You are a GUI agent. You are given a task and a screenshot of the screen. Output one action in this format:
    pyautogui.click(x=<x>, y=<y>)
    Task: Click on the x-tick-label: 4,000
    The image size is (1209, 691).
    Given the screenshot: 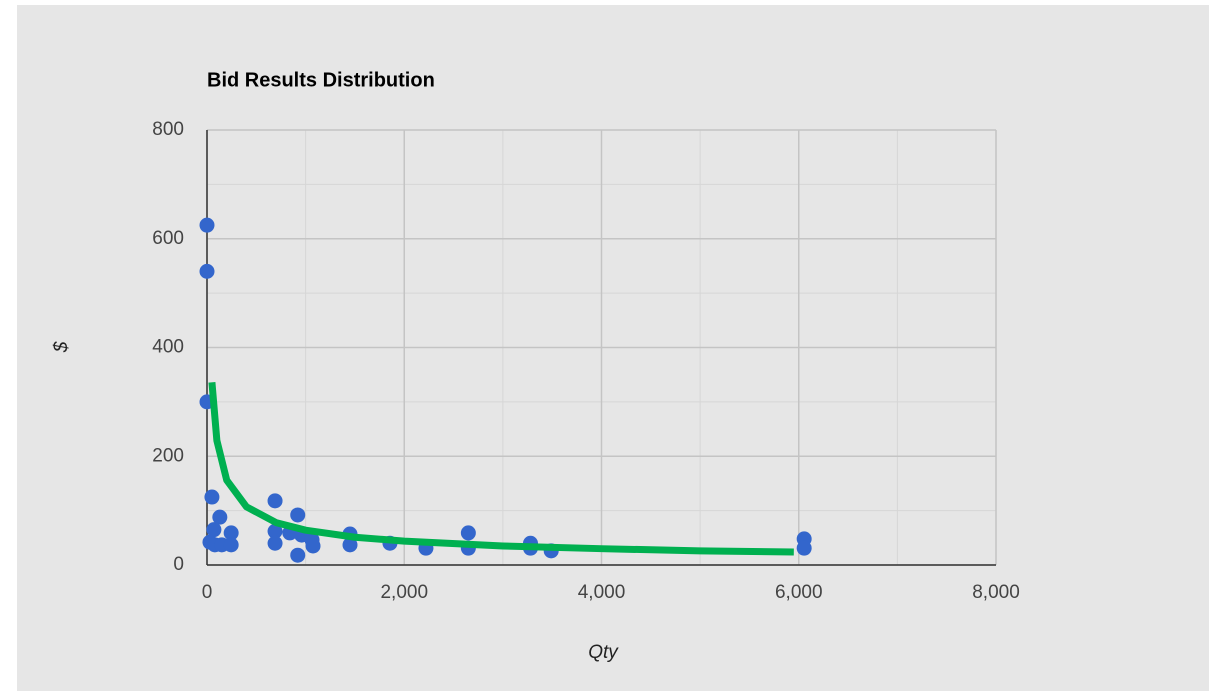 What is the action you would take?
    pyautogui.click(x=602, y=592)
    